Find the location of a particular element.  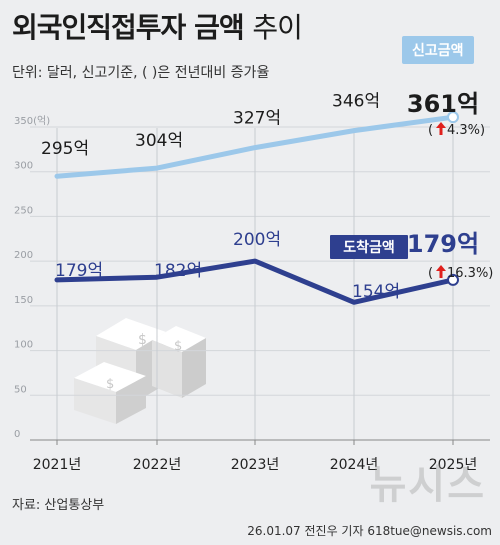

y-axis: 0 50 100 150 200 250 300 350(억) is located at coordinates (32, 277).